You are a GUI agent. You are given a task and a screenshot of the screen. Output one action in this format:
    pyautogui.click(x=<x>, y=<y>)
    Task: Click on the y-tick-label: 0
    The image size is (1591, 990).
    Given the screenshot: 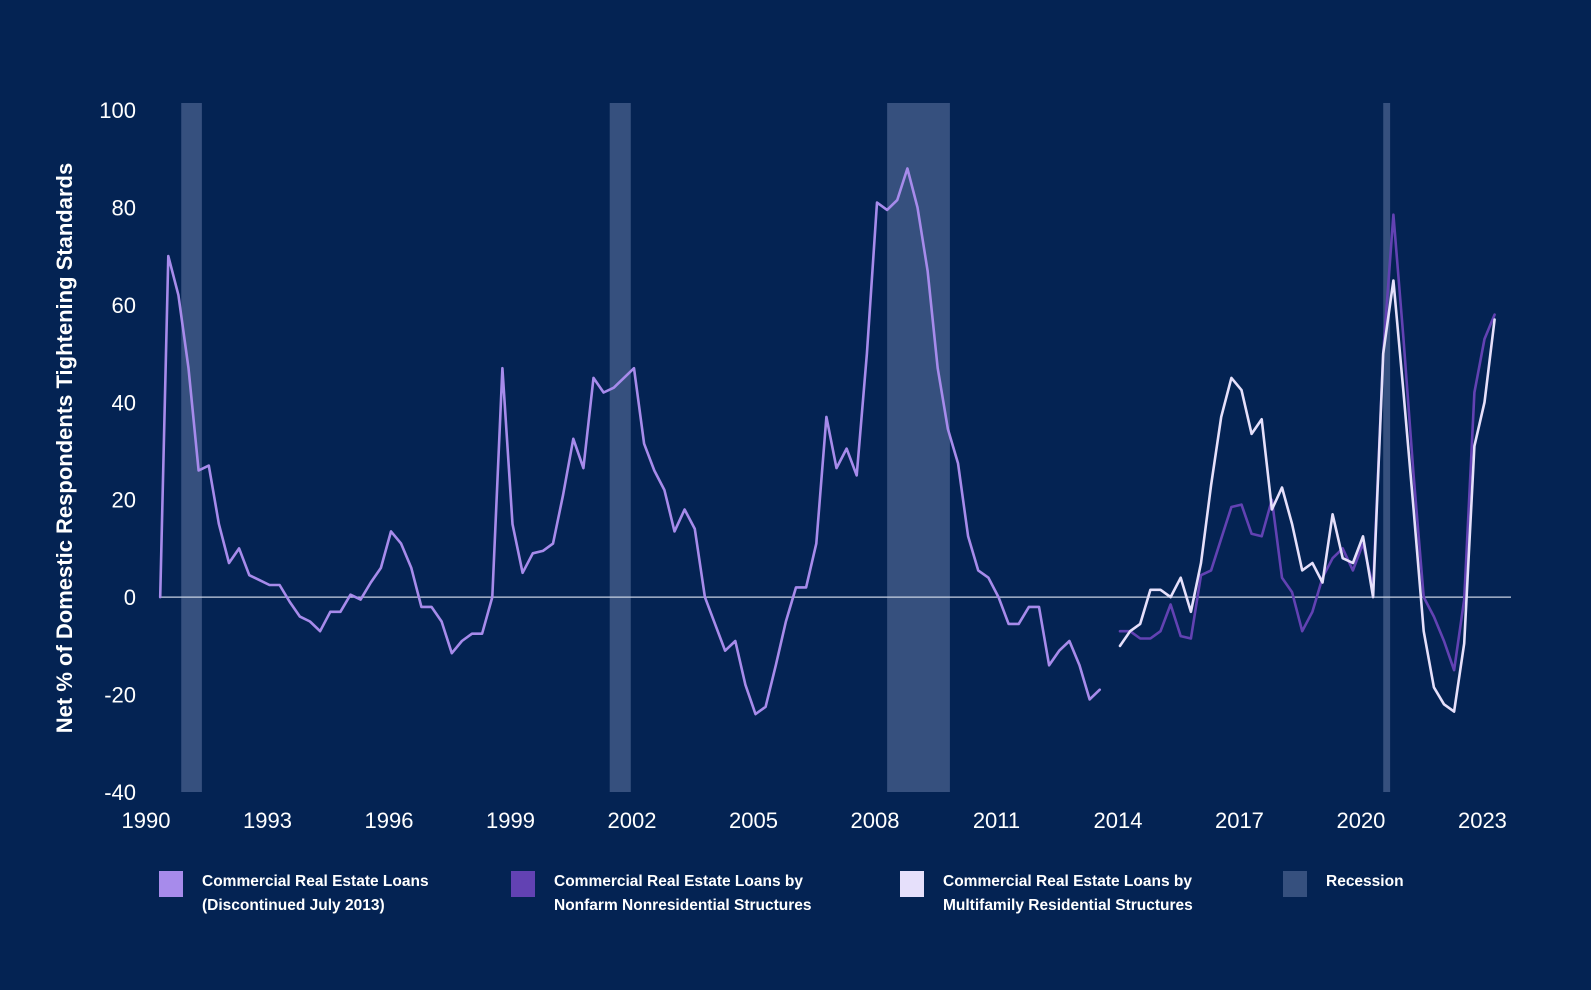 What is the action you would take?
    pyautogui.click(x=130, y=597)
    